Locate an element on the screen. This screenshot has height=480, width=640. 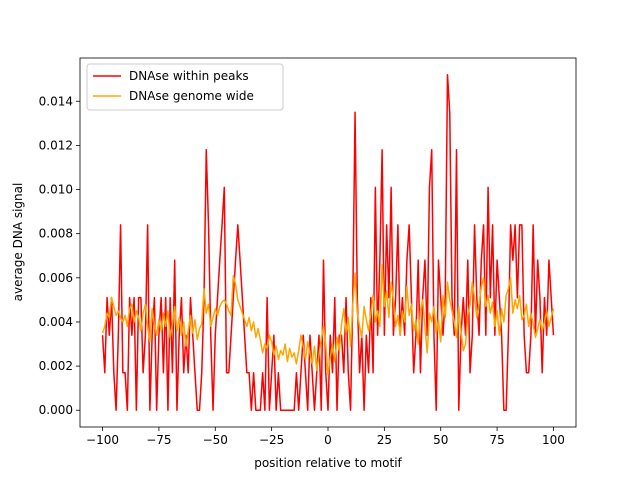
x-tick-label: −25 is located at coordinates (271, 440).